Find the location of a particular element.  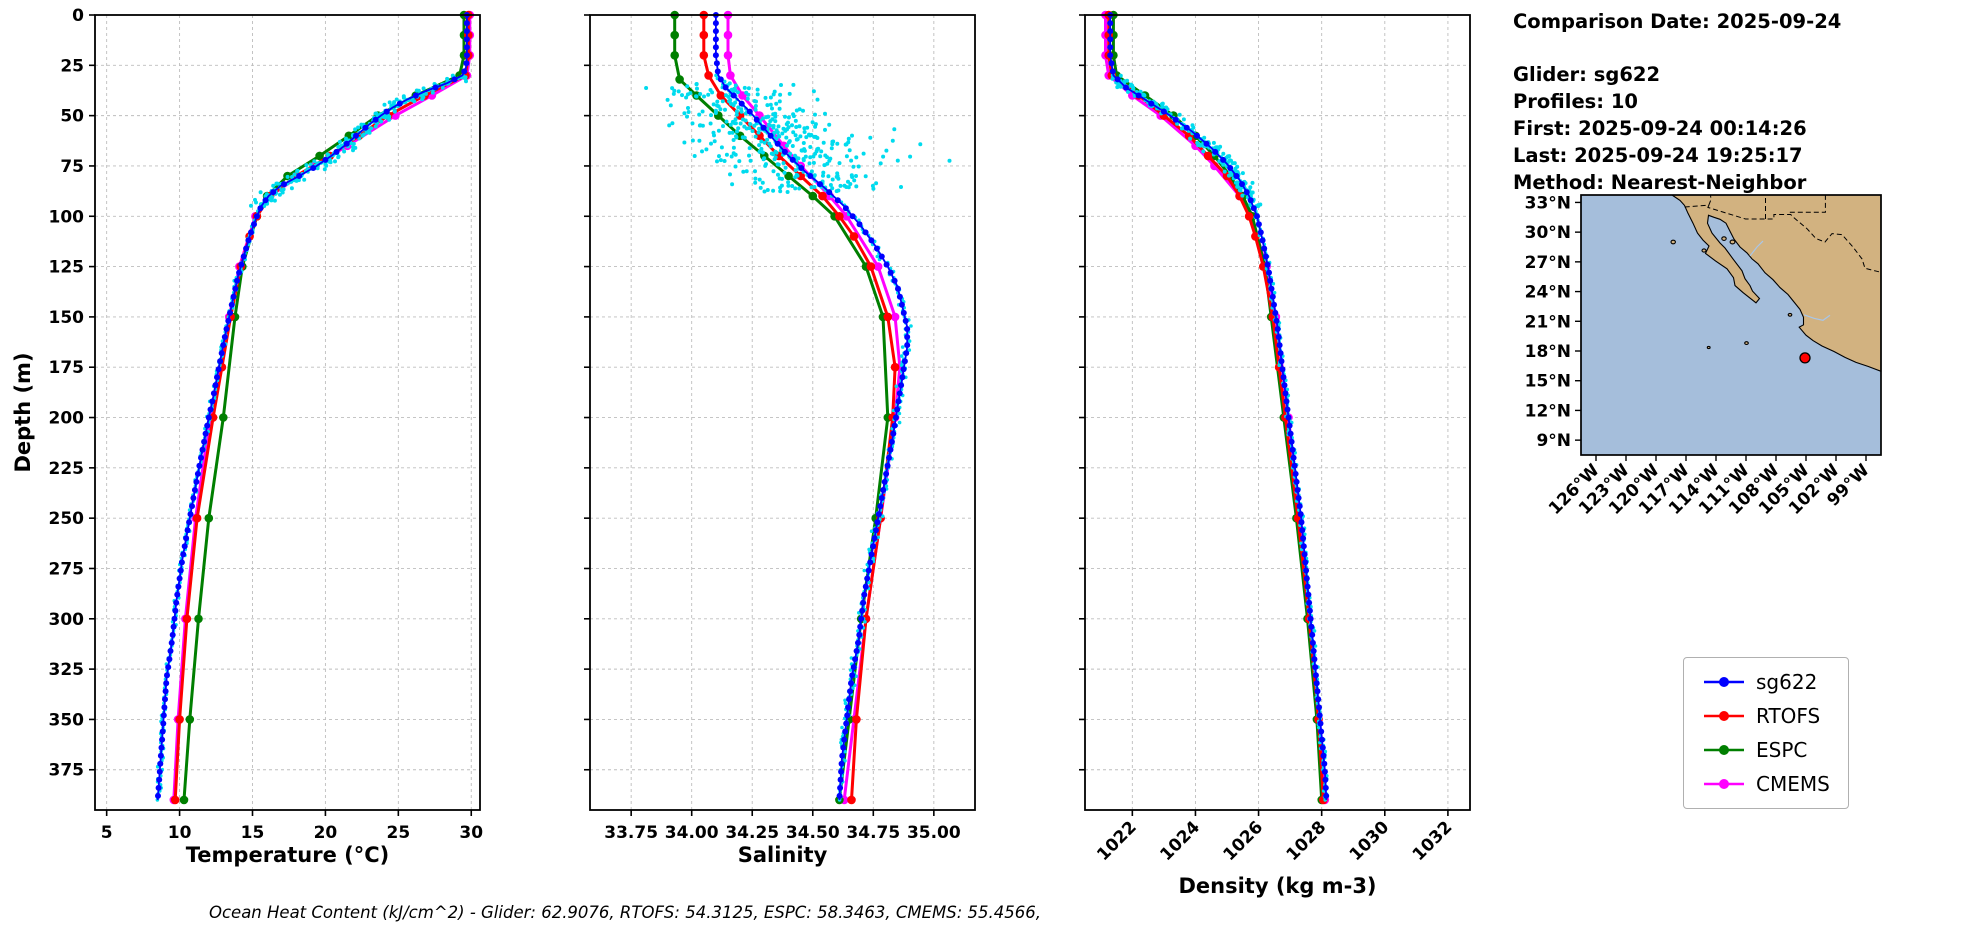

x-tick-label: 15 is located at coordinates (253, 833).